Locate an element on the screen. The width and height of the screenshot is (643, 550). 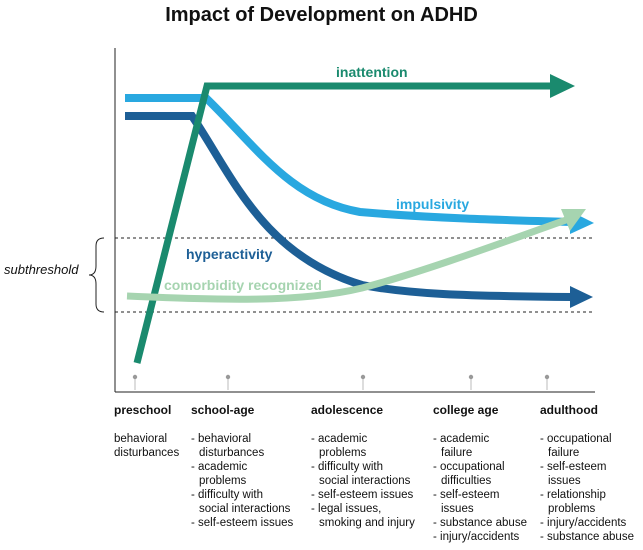
stage-item: behavioral disturbances is located at coordinates (146, 446).